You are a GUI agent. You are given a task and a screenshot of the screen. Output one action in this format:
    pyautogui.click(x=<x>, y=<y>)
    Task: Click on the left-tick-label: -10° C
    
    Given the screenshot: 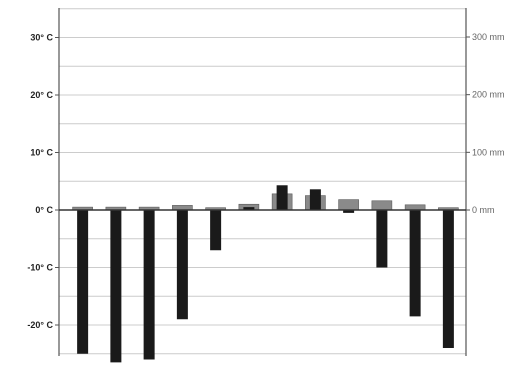 What is the action you would take?
    pyautogui.click(x=40, y=268)
    